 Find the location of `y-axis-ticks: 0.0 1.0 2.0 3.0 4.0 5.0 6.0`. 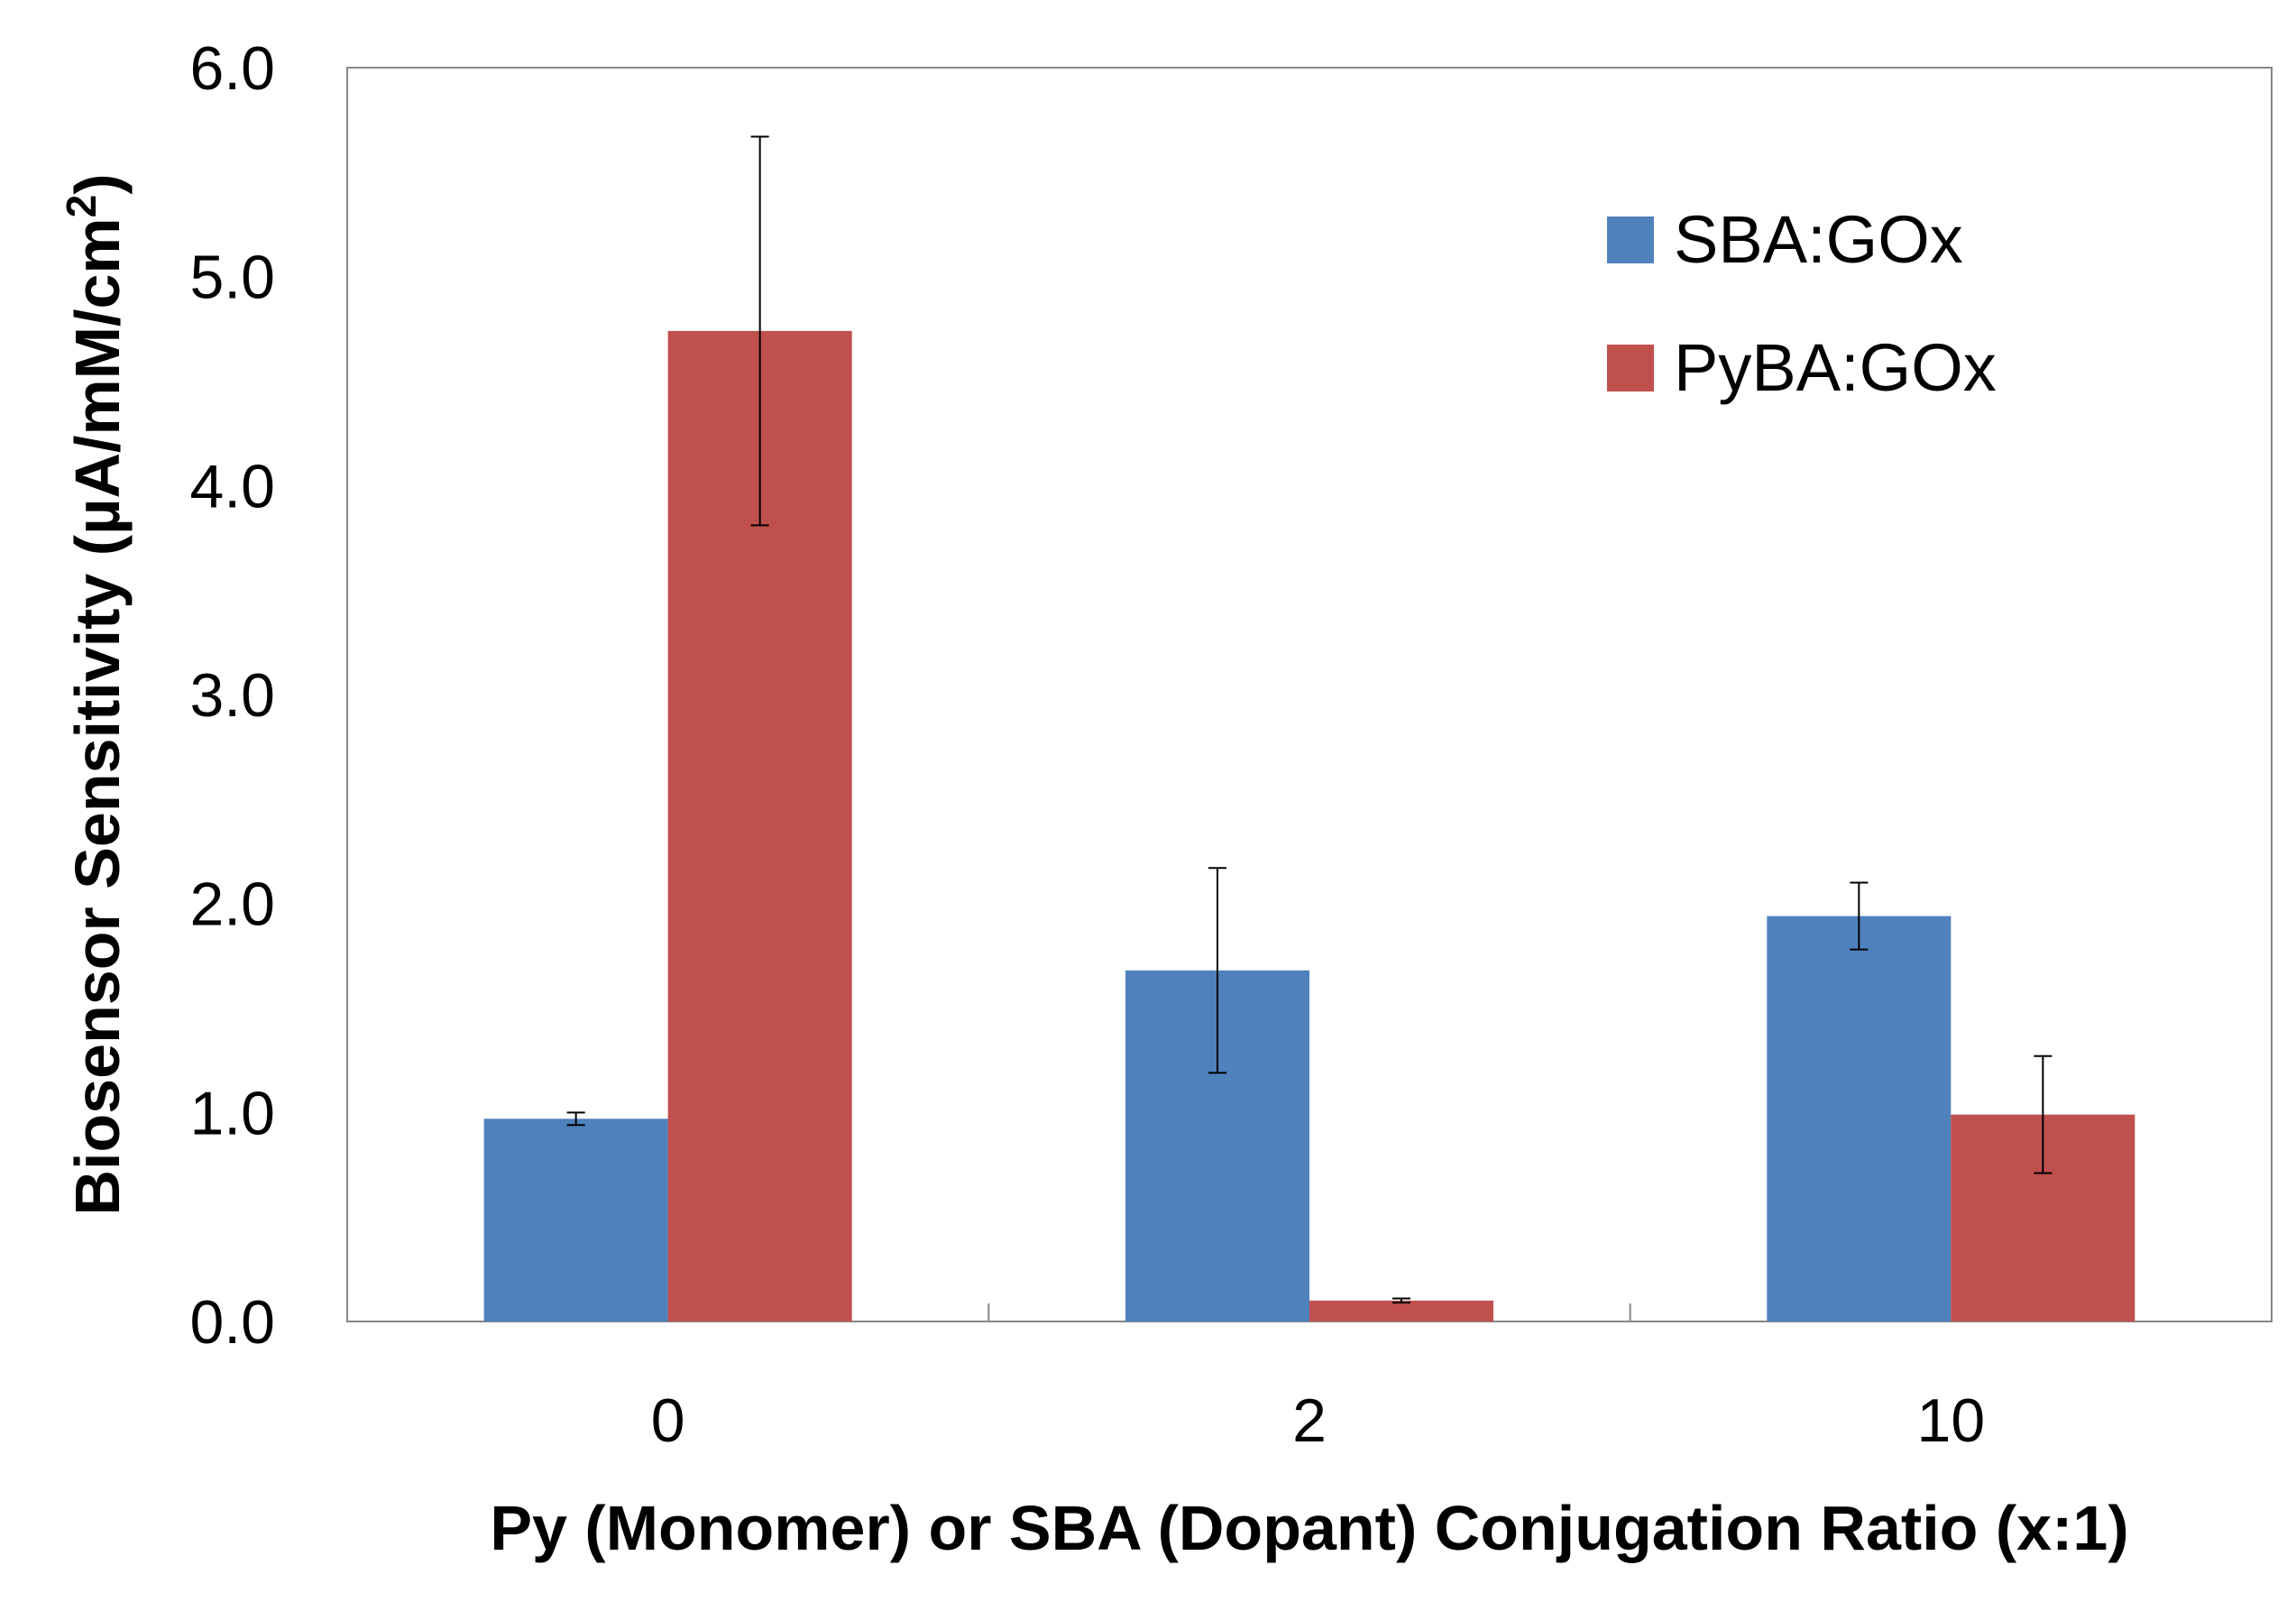

y-axis-ticks: 0.0 1.0 2.0 3.0 4.0 5.0 6.0 is located at coordinates (232, 695).